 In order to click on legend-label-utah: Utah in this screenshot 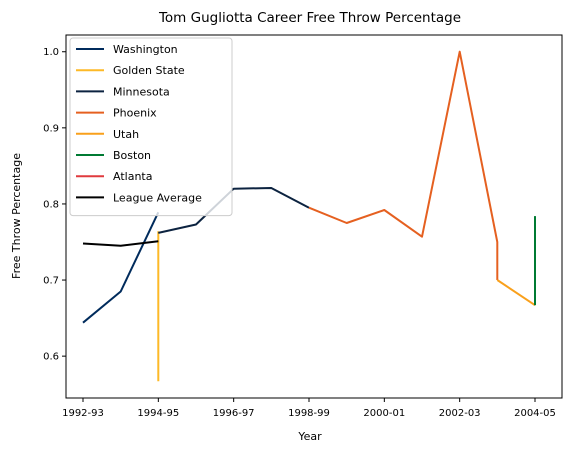, I will do `click(126, 134)`.